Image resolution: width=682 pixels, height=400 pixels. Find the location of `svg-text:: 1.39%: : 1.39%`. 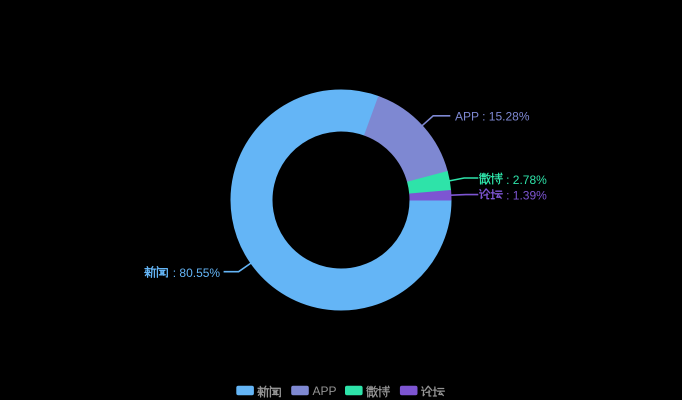

svg-text:: 1.39%: : 1.39% is located at coordinates (525, 195).